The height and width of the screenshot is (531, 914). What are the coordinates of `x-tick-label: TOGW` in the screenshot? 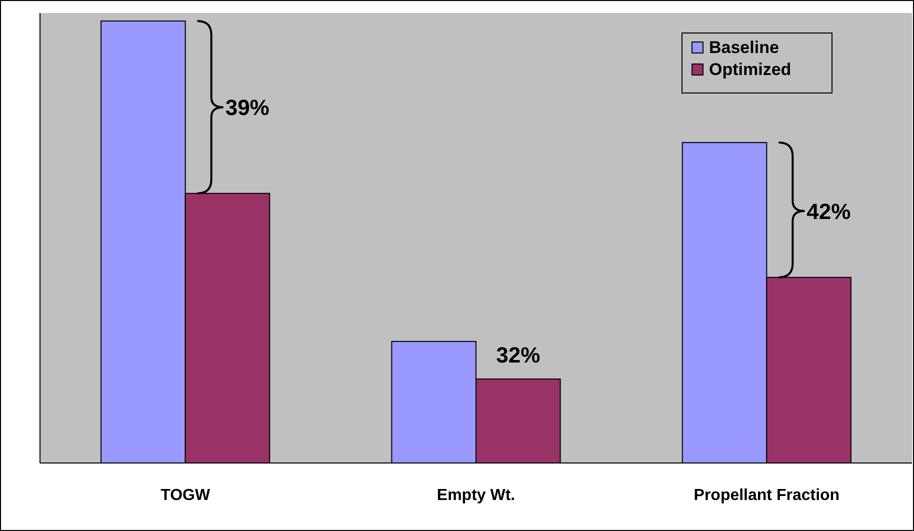 It's located at (185, 495).